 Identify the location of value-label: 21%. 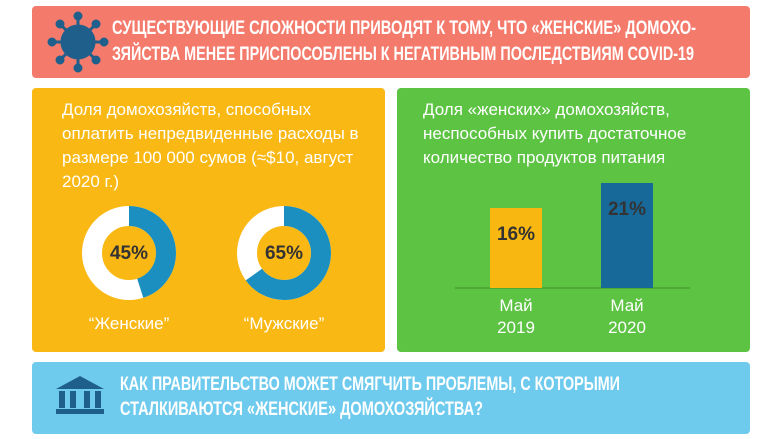
(627, 209).